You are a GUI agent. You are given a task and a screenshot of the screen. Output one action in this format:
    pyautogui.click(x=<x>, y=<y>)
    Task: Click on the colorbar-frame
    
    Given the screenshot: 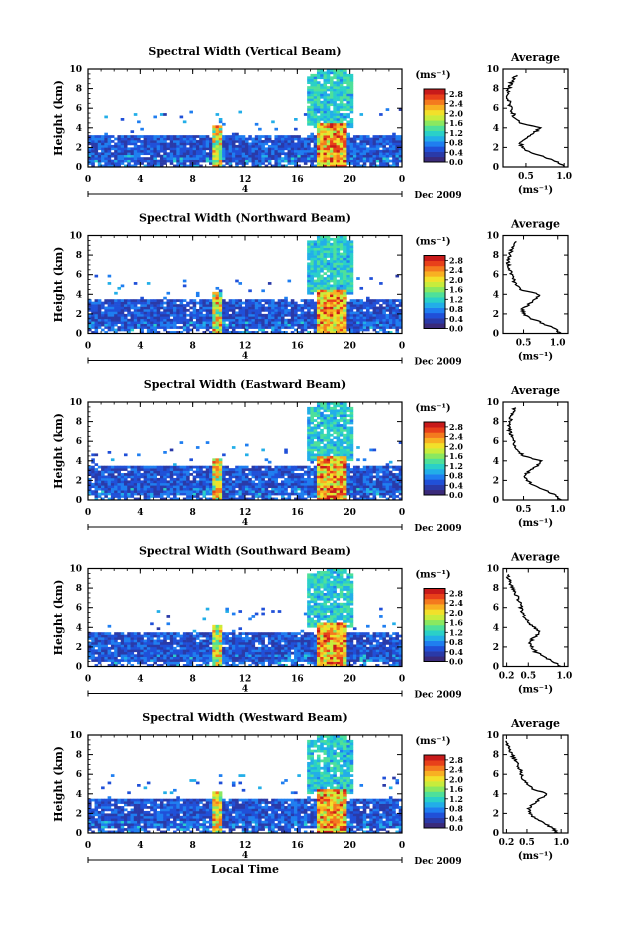 What is the action you would take?
    pyautogui.click(x=434, y=292)
    